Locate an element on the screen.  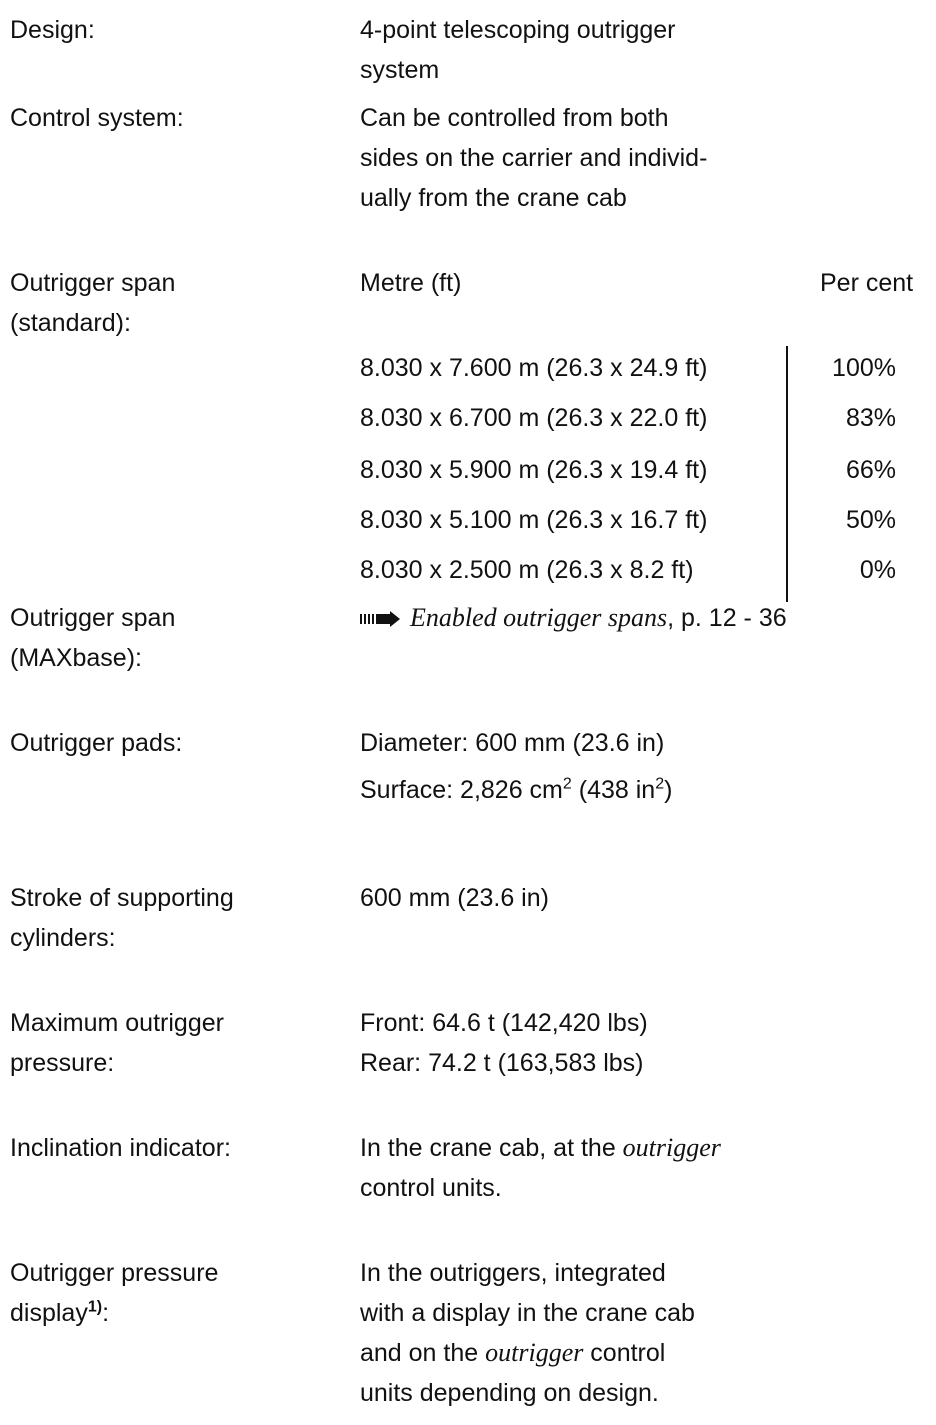
value: 600 mm (23.6 in) is located at coordinates (454, 898).